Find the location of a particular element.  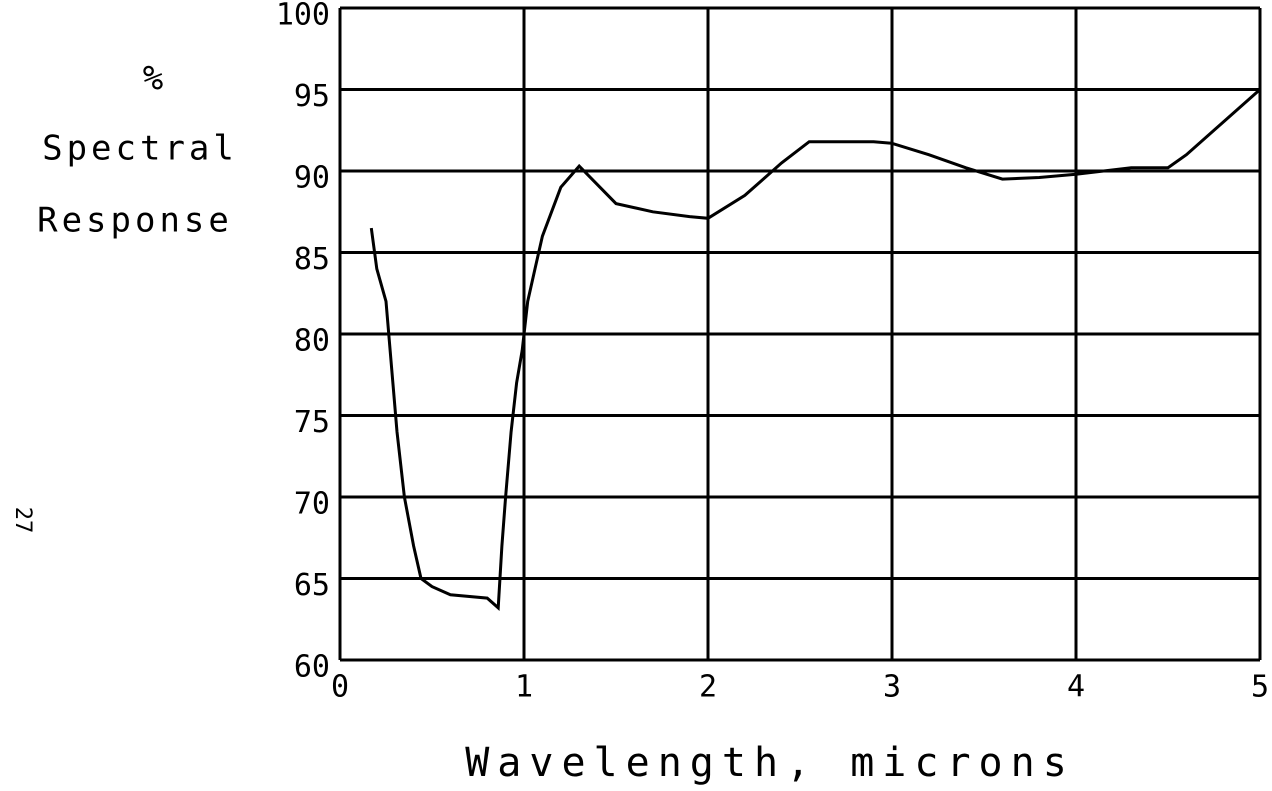

x-tick-label: 5 is located at coordinates (1260, 687).